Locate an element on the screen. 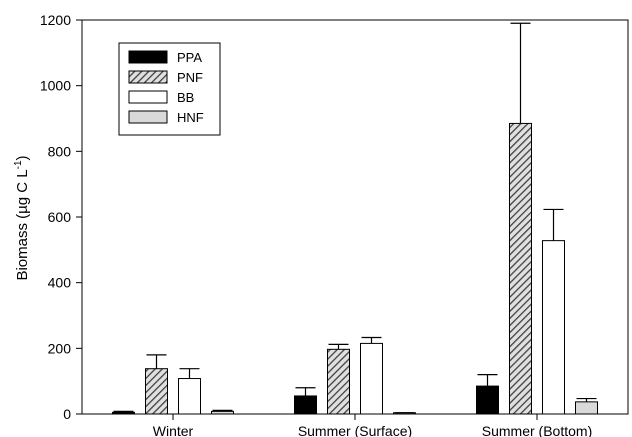 The height and width of the screenshot is (437, 632). x-tick-label-1: Summer (Surface) is located at coordinates (355, 430).